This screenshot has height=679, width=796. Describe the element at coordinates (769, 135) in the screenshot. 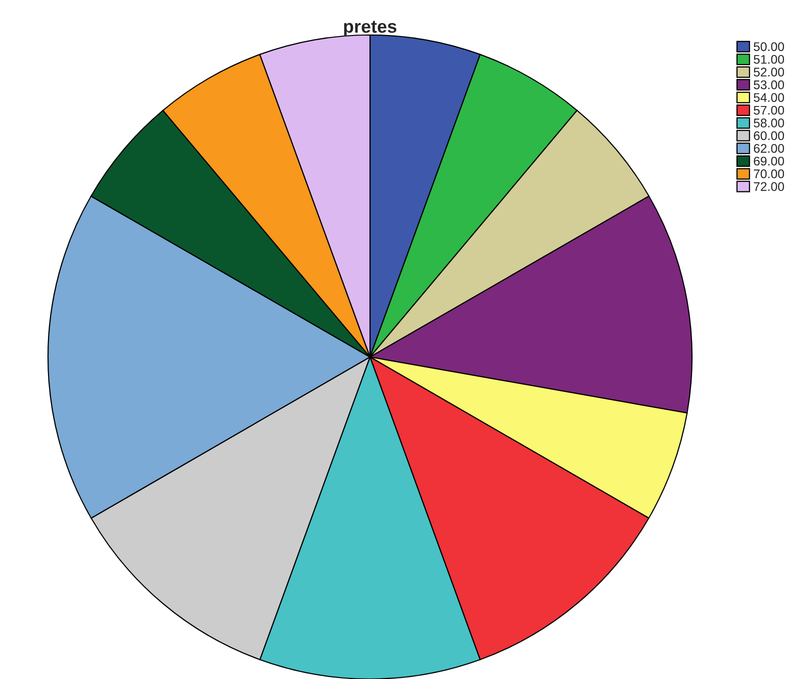

I see `legend-label: 60.00` at that location.